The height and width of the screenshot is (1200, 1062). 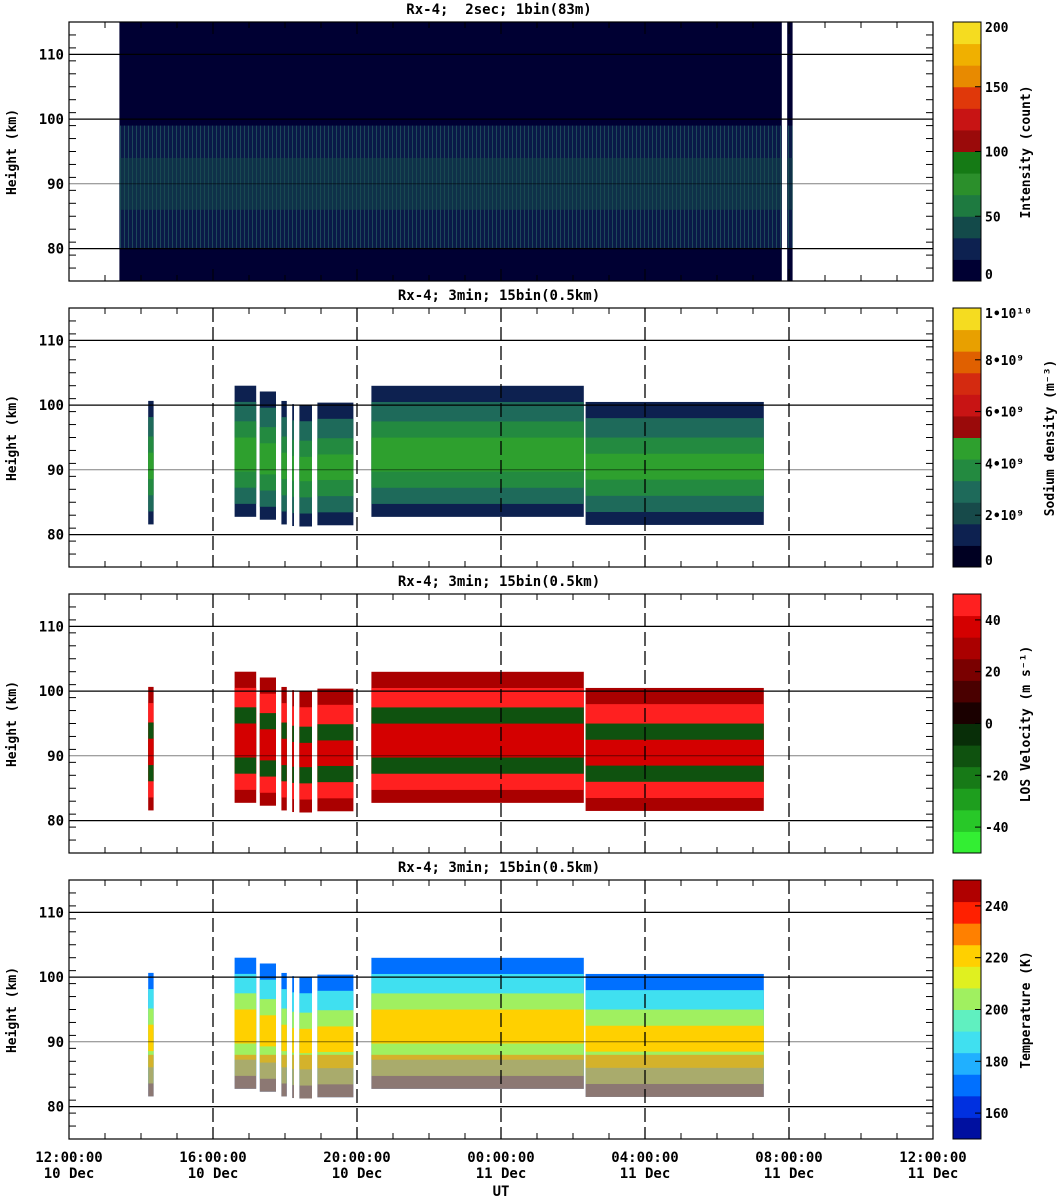 I want to click on x-tick-date-4: 11 Dec, so click(x=645, y=1174).